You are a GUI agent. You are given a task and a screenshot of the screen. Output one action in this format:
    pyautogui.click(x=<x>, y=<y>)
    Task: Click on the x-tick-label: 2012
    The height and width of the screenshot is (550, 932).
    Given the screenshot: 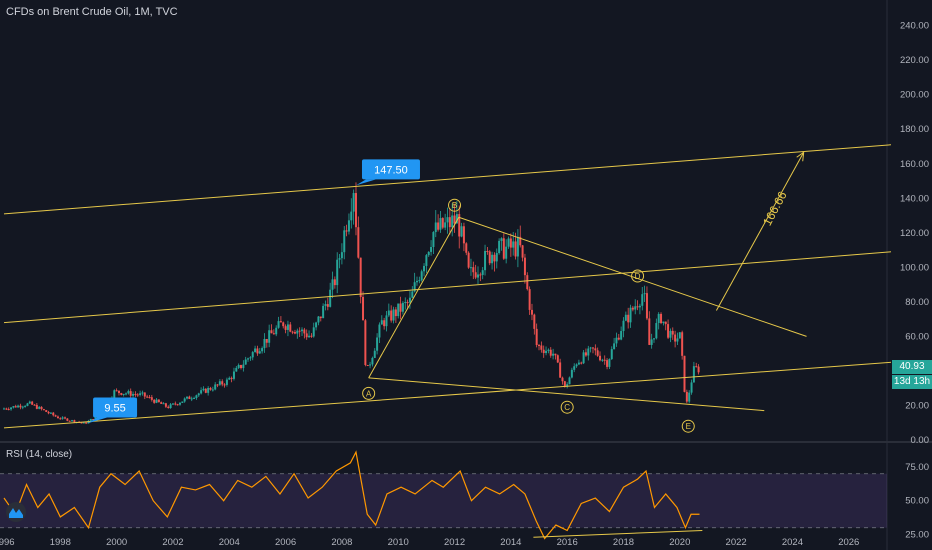 What is the action you would take?
    pyautogui.click(x=454, y=542)
    